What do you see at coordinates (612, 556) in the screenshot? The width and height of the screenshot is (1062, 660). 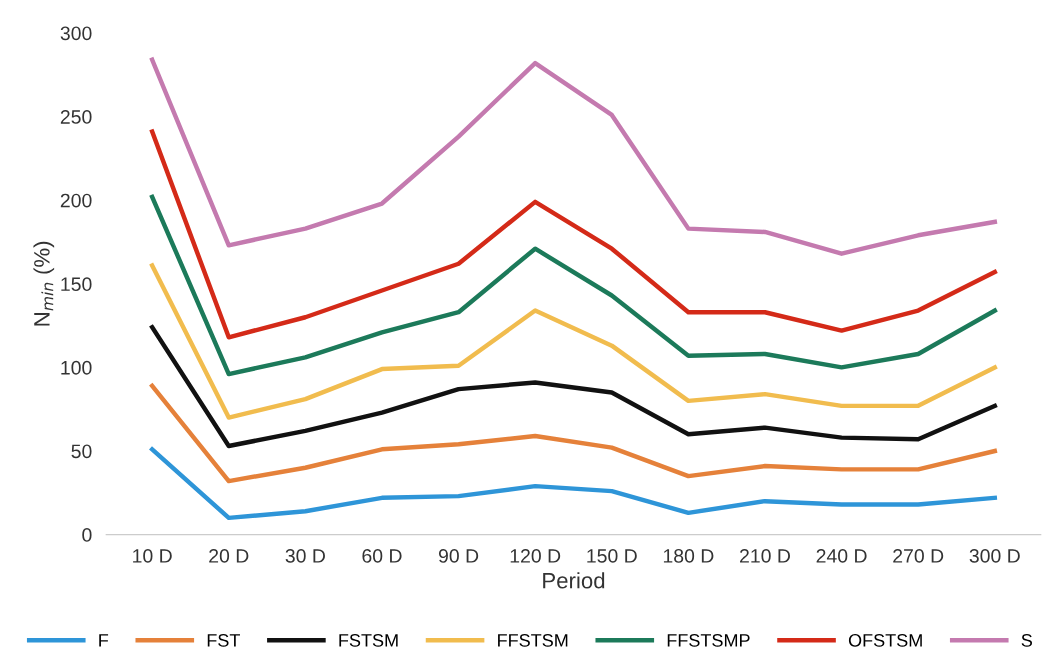 I see `x-tick-label: 150 D` at bounding box center [612, 556].